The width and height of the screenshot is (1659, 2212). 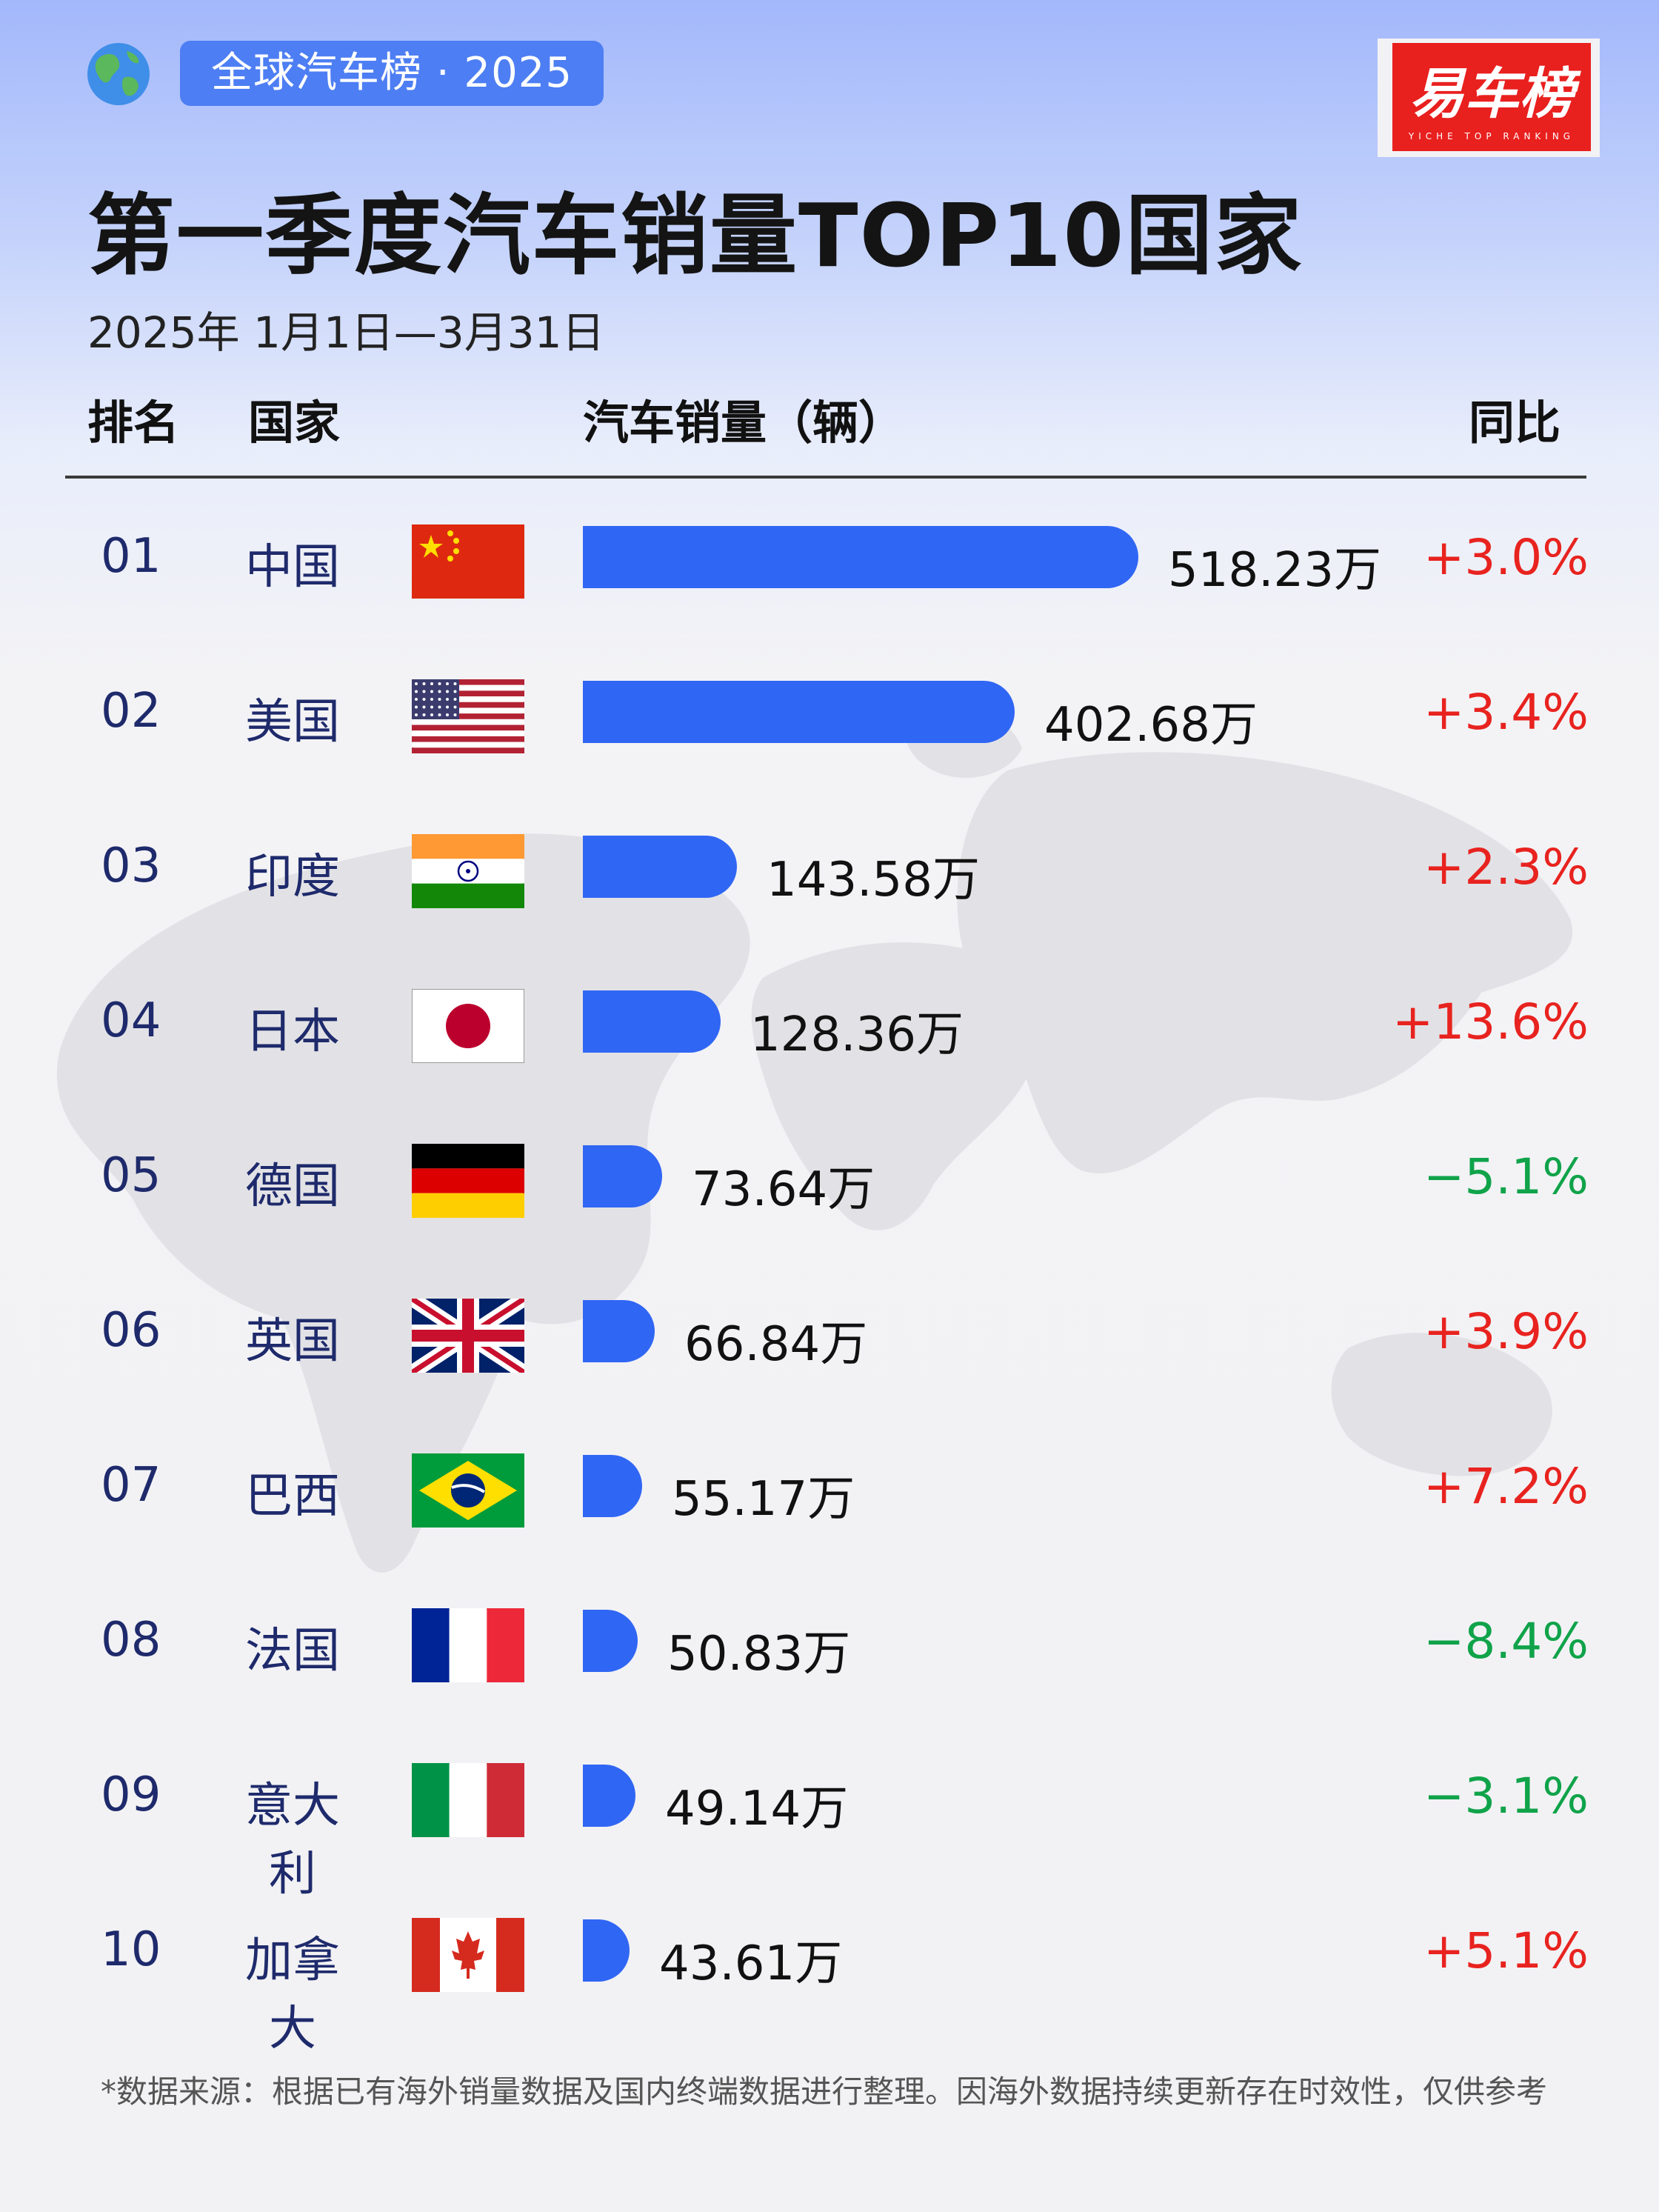 What do you see at coordinates (857, 1034) in the screenshot?
I see `sales-value-label: 128.36万` at bounding box center [857, 1034].